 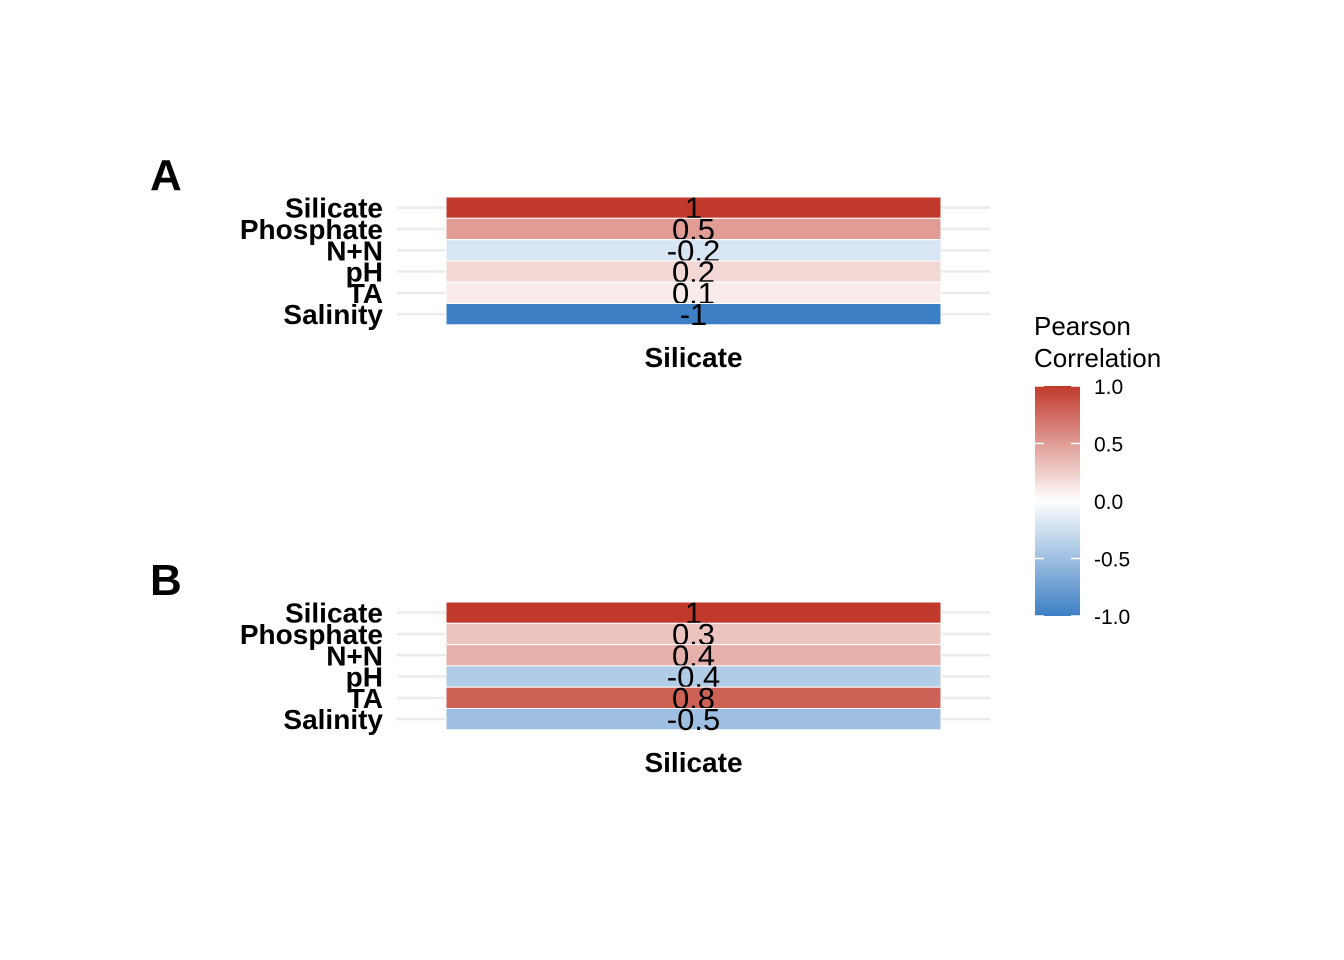 I want to click on legend-tick-label: -0.5, so click(x=1112, y=560).